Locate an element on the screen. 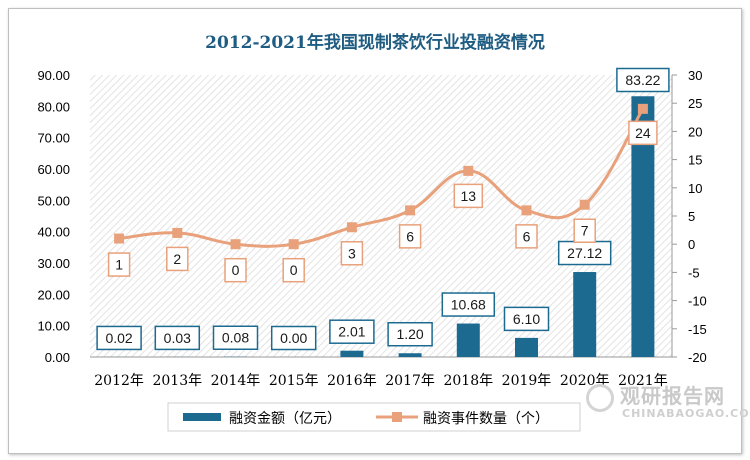  bar-label-text: 10.68 is located at coordinates (468, 305).